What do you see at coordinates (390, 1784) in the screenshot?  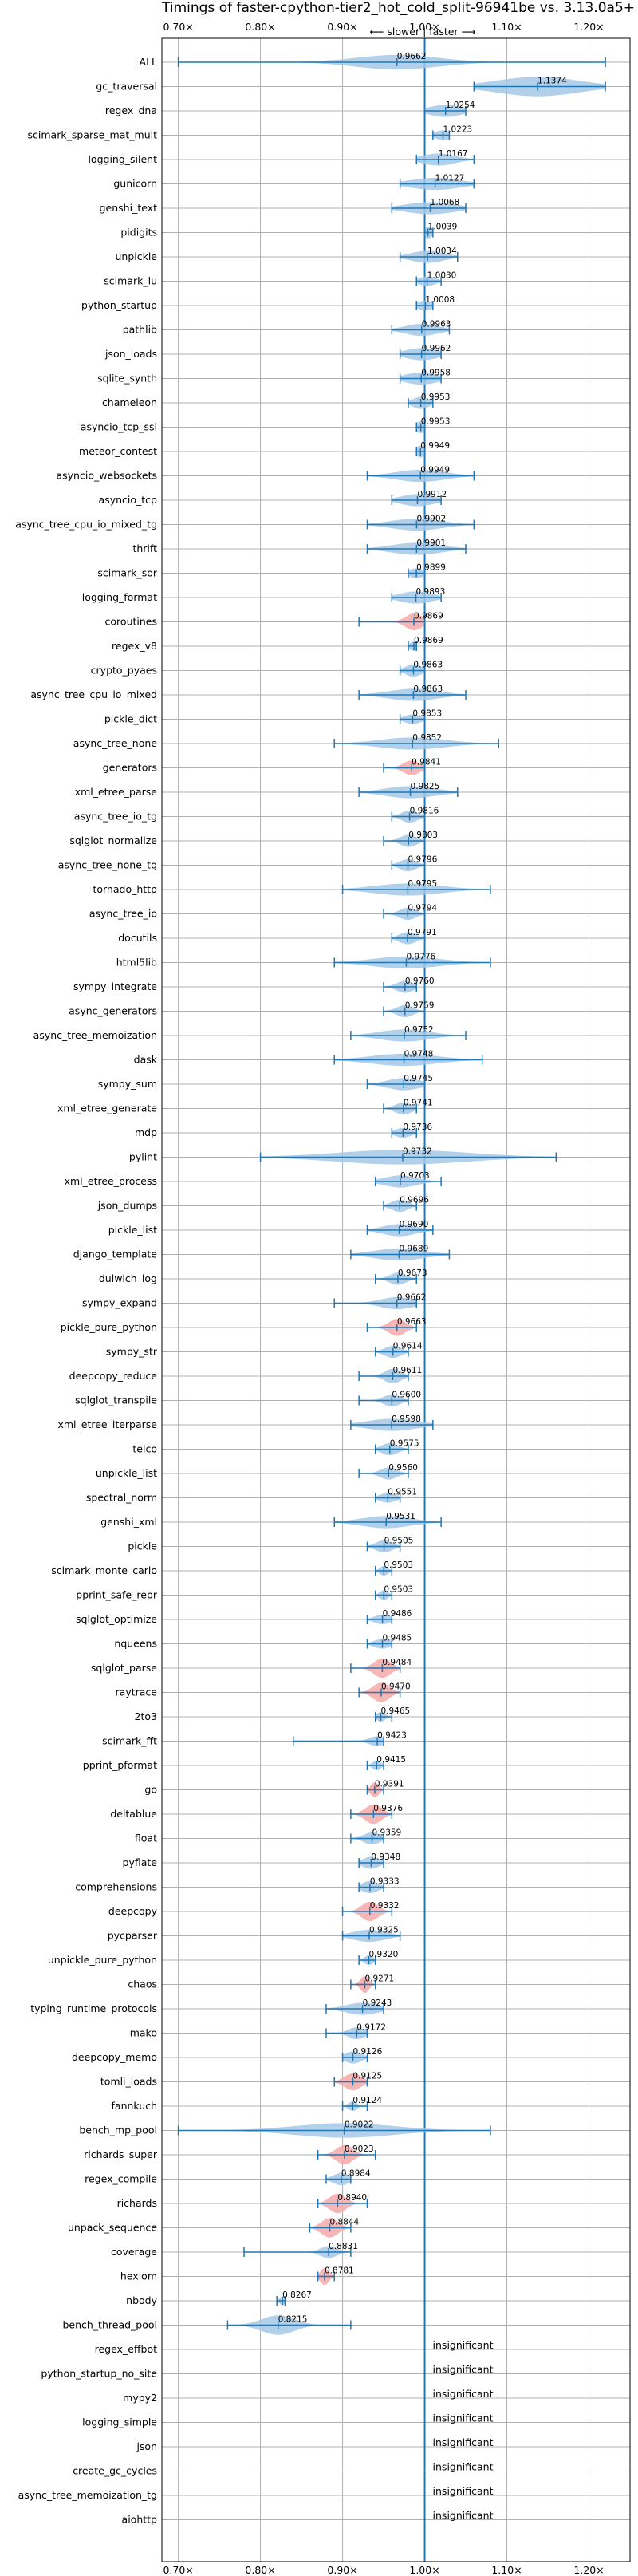 I see `value-label: 0.9391` at bounding box center [390, 1784].